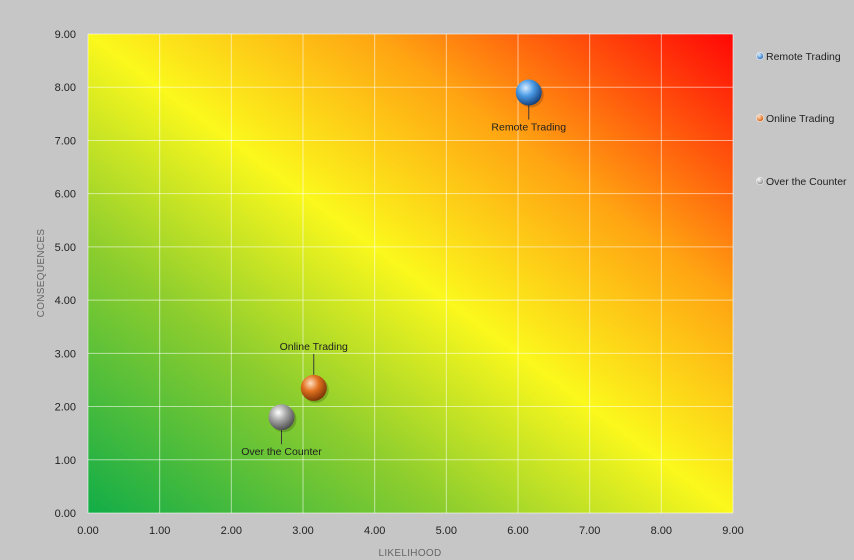  What do you see at coordinates (65, 461) in the screenshot?
I see `y-tick-label: 1.00` at bounding box center [65, 461].